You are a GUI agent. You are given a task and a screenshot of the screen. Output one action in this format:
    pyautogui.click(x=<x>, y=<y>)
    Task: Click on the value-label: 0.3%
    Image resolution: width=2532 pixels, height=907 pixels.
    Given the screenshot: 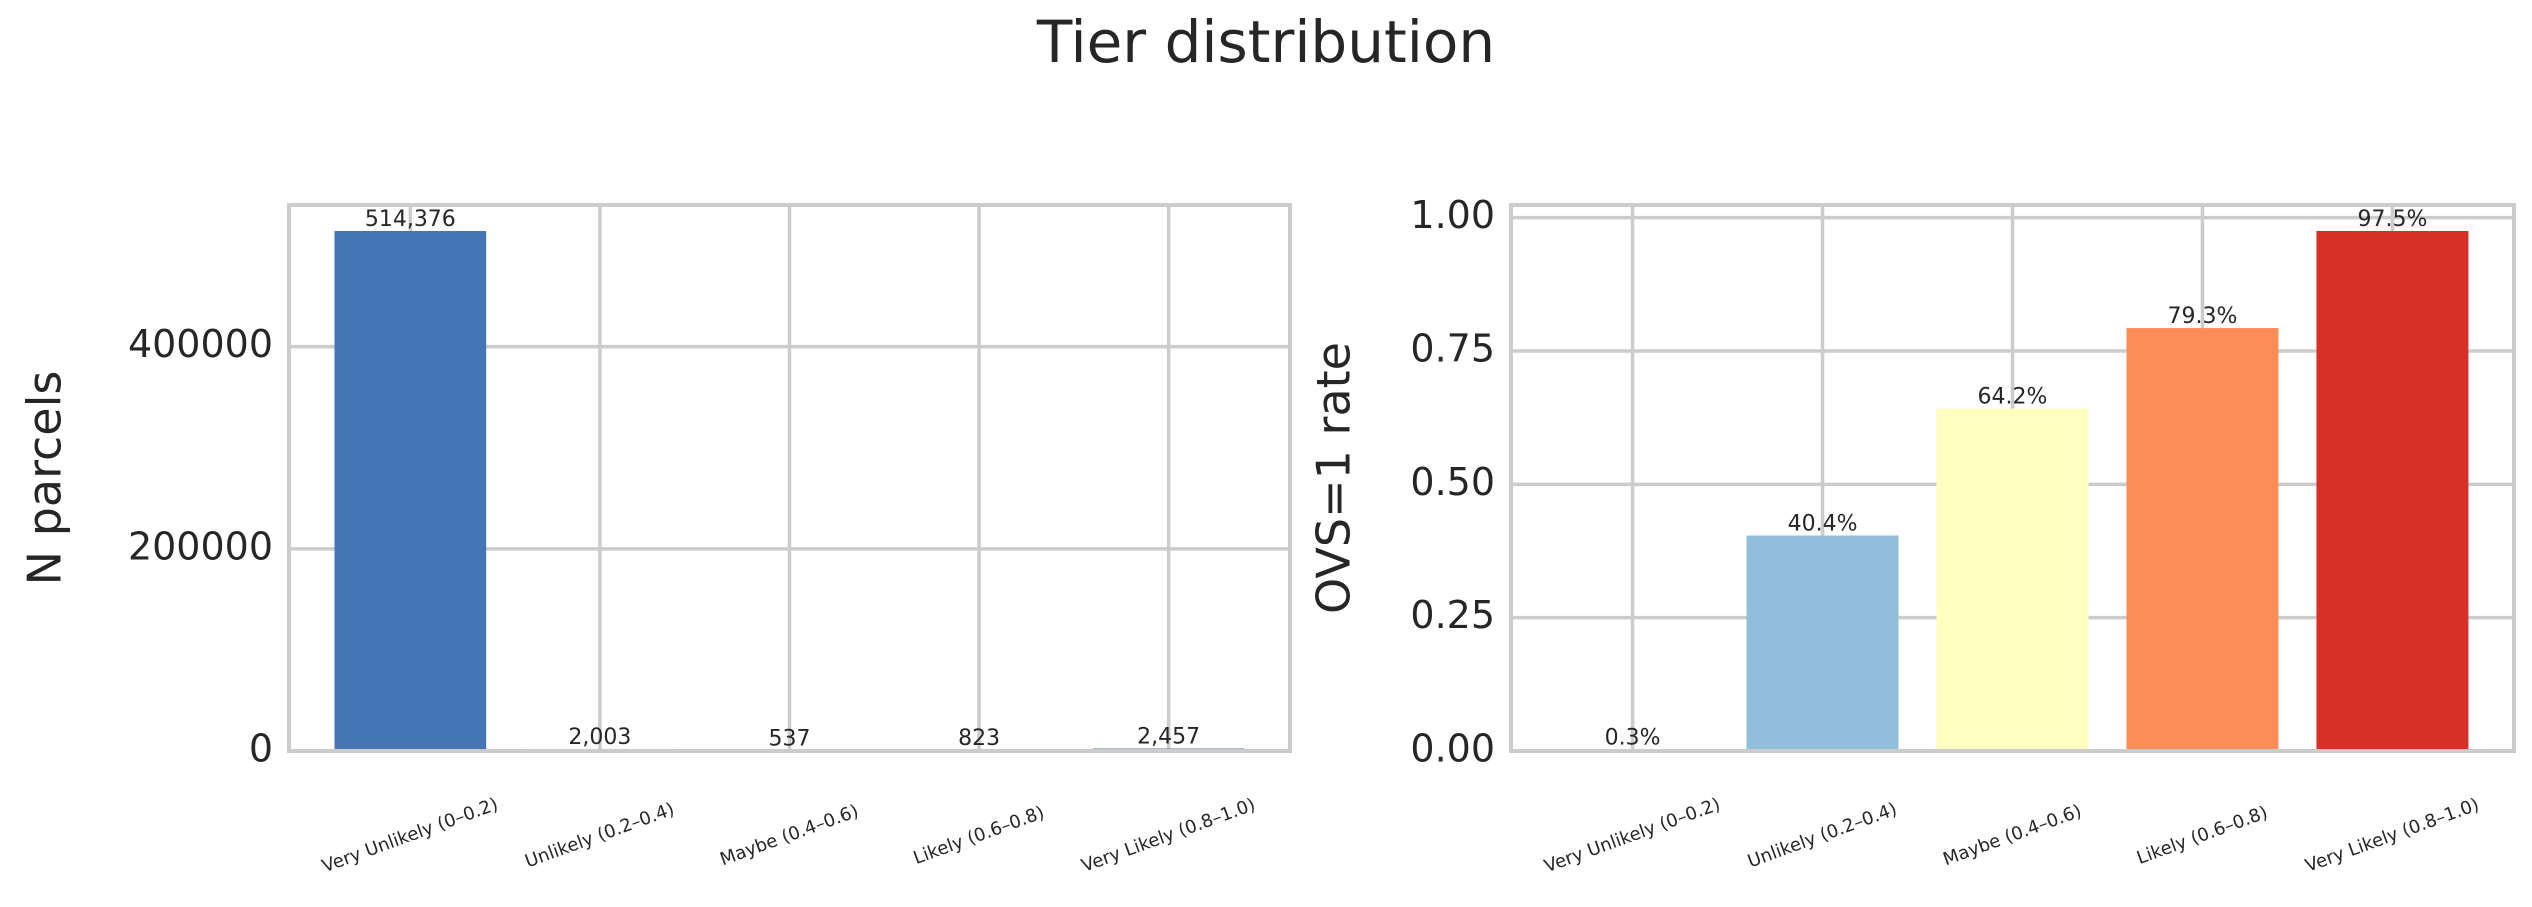 What is the action you would take?
    pyautogui.click(x=1633, y=737)
    